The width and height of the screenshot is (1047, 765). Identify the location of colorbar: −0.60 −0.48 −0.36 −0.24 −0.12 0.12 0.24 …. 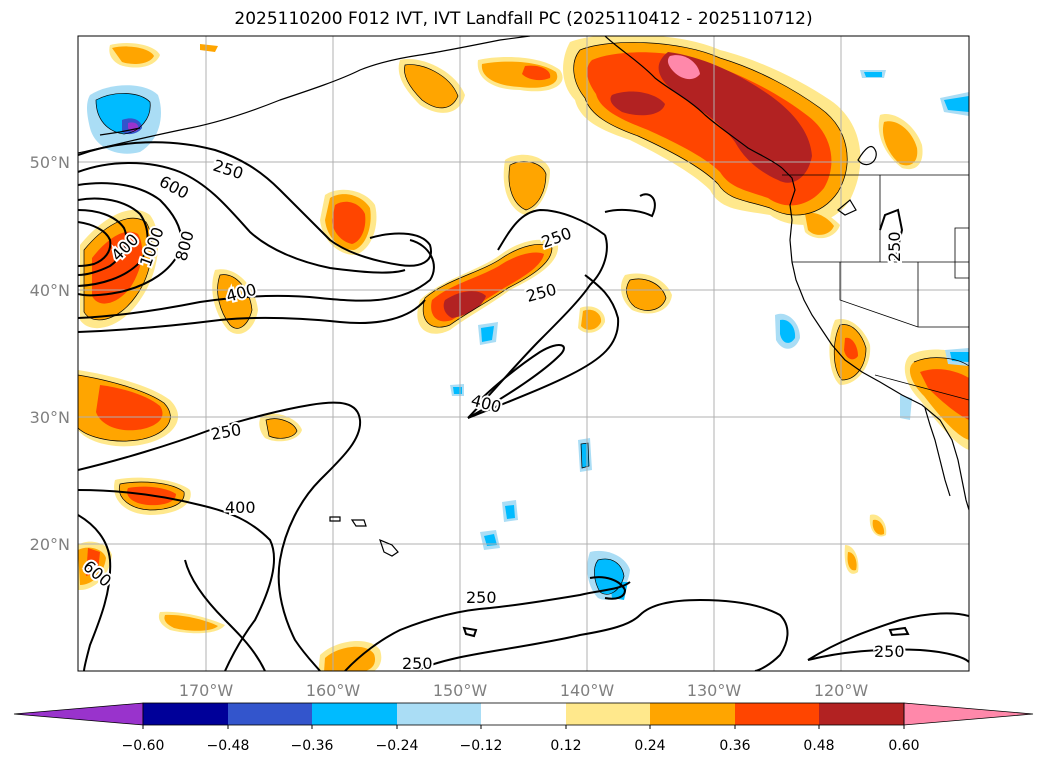
(523, 728).